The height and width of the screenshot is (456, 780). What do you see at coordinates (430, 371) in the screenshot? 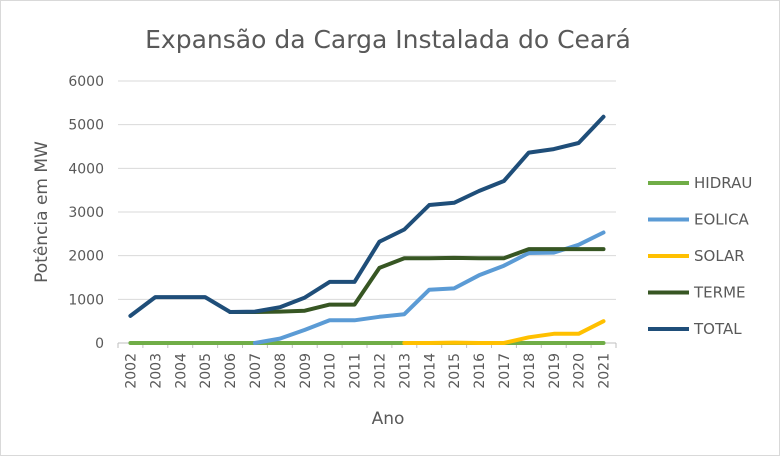
I see `x-tick-label: 2014` at bounding box center [430, 371].